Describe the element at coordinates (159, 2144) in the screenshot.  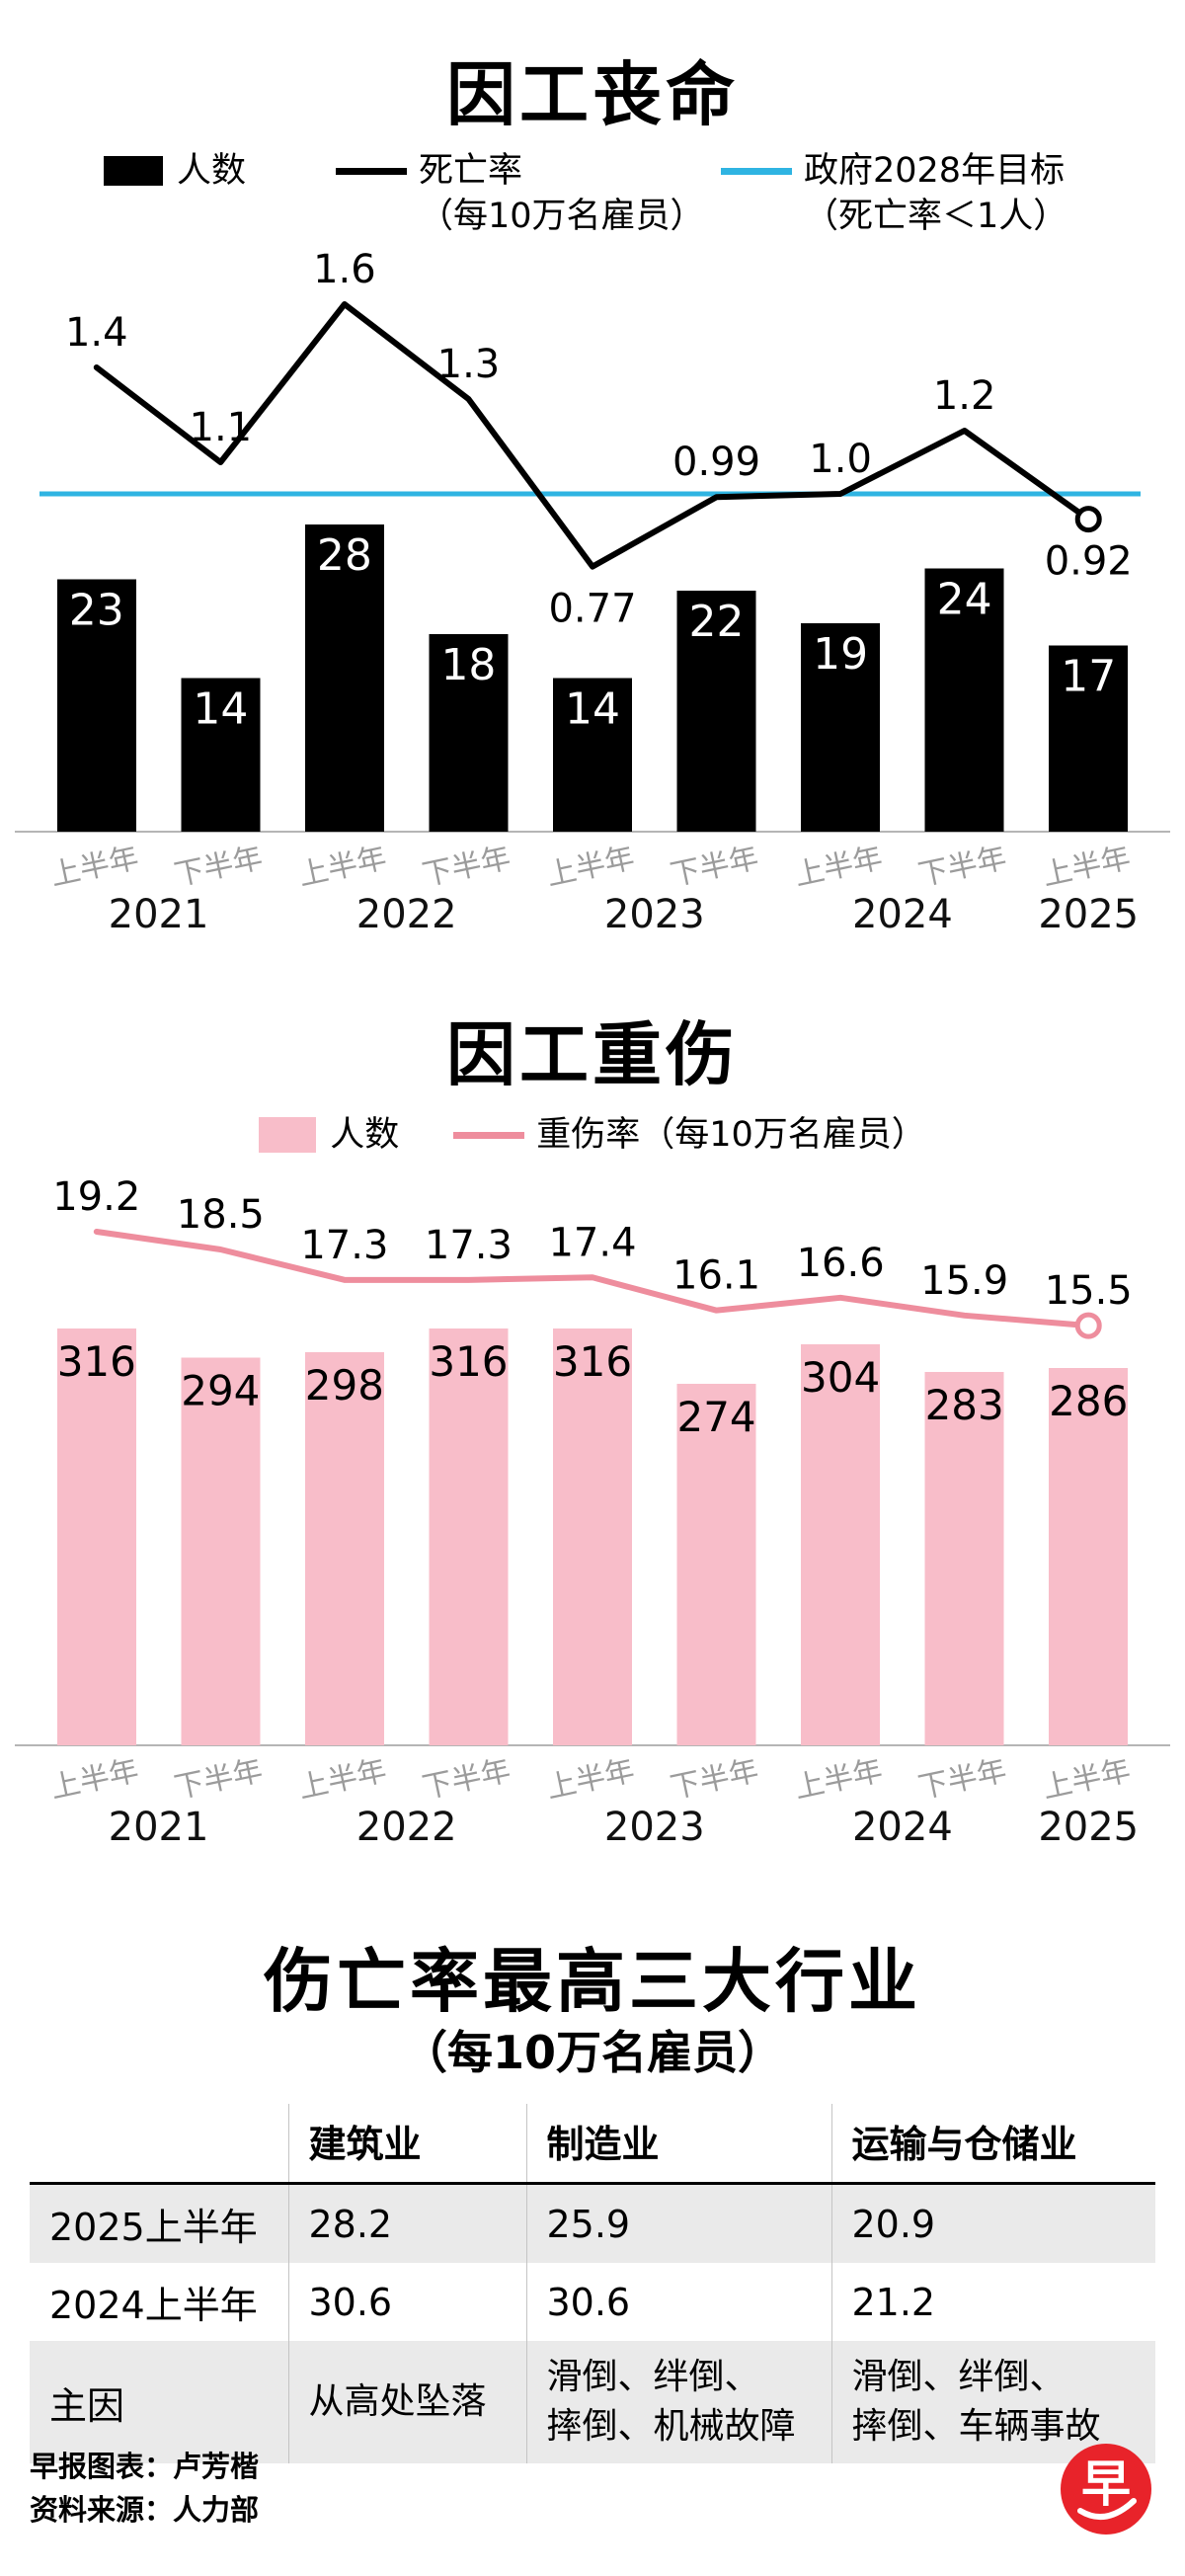
I see `corner-cell` at that location.